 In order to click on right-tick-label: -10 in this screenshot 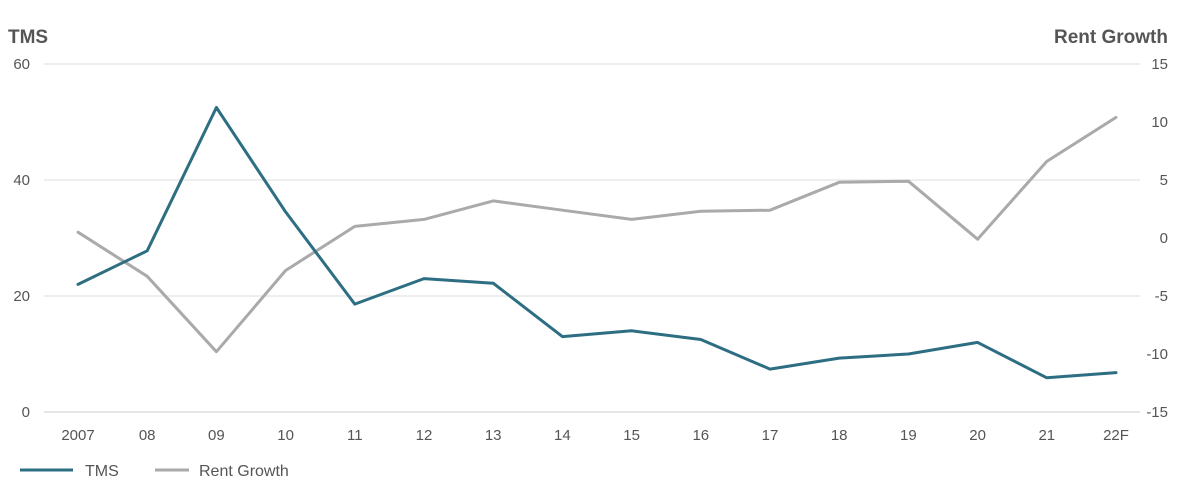, I will do `click(1157, 354)`.